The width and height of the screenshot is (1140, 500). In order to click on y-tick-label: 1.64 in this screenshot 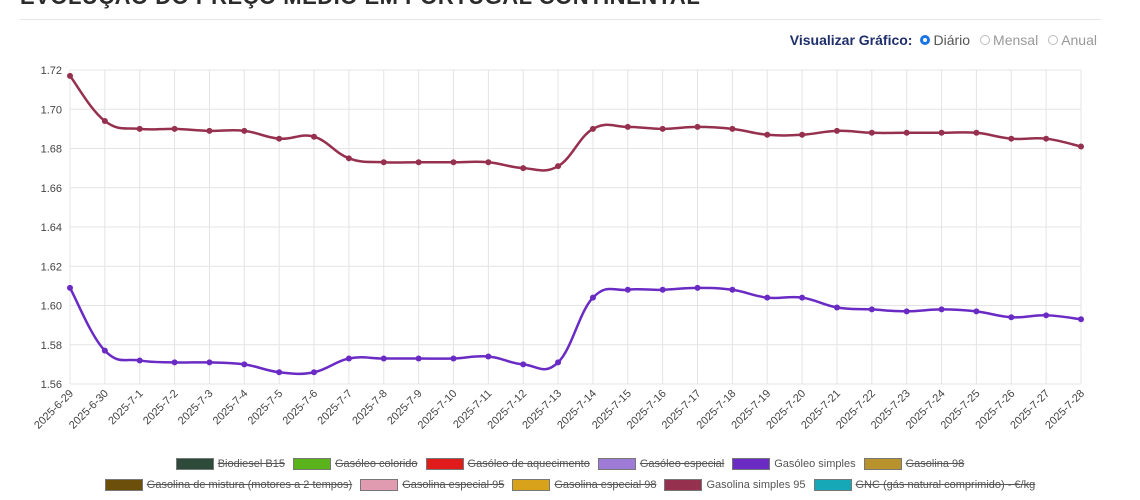, I will do `click(51, 228)`.